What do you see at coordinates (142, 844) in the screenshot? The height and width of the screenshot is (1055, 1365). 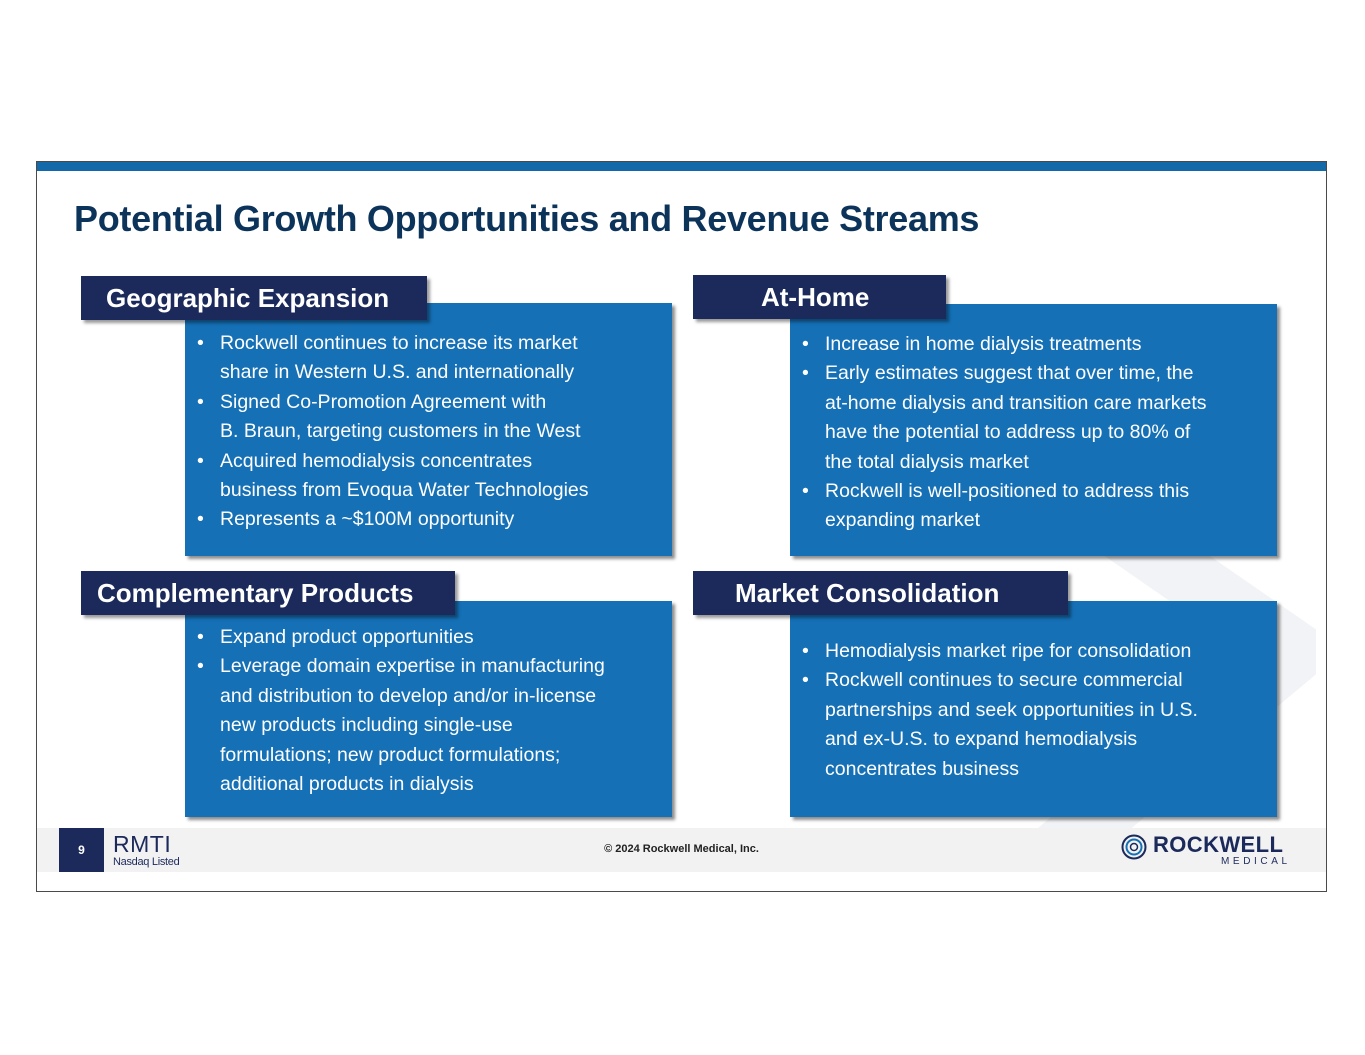 I see `ticker-symbol: RMTI` at bounding box center [142, 844].